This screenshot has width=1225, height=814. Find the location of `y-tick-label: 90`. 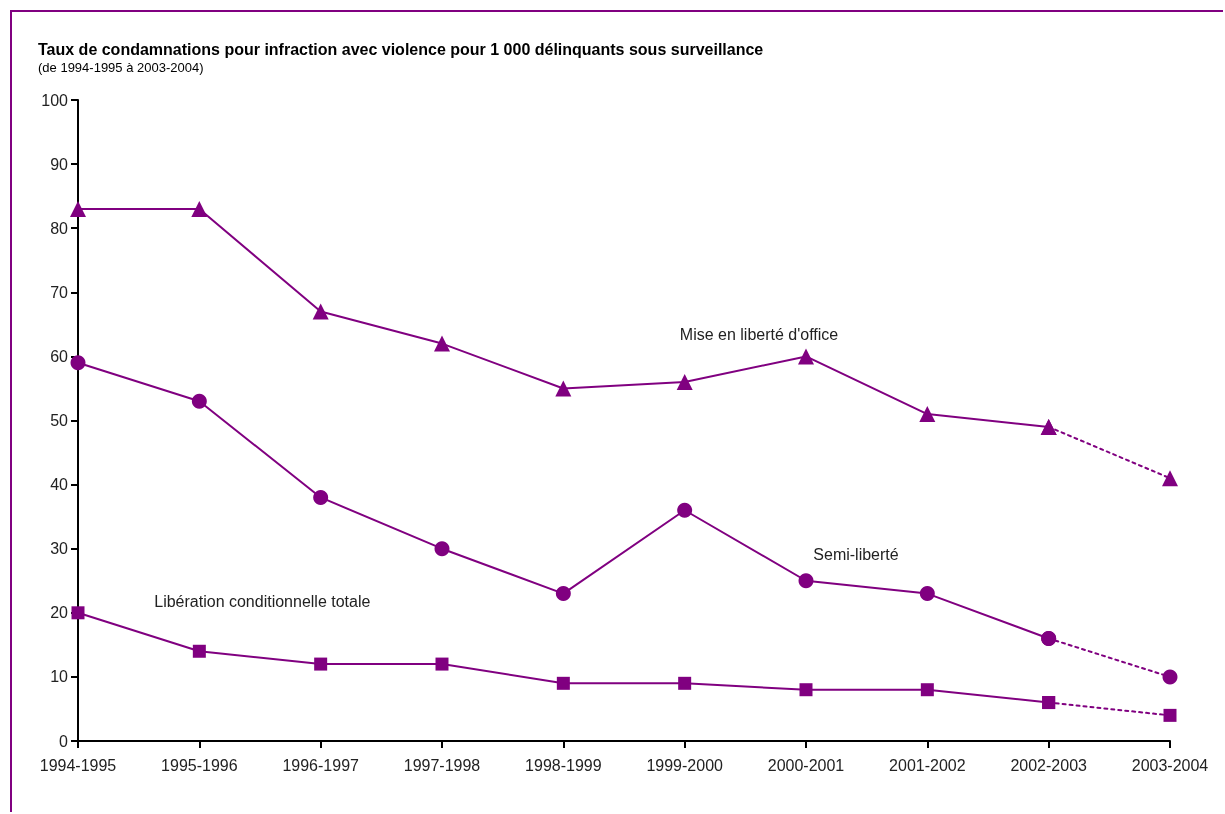

y-tick-label: 90 is located at coordinates (59, 164).